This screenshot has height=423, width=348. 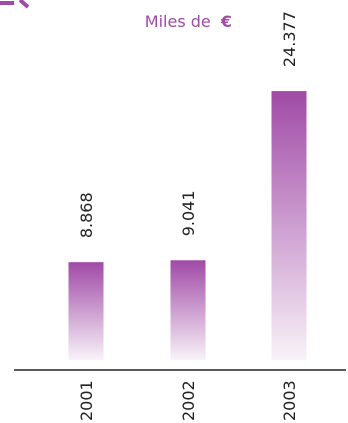 What do you see at coordinates (86, 215) in the screenshot?
I see `value-label-2001: 8.868` at bounding box center [86, 215].